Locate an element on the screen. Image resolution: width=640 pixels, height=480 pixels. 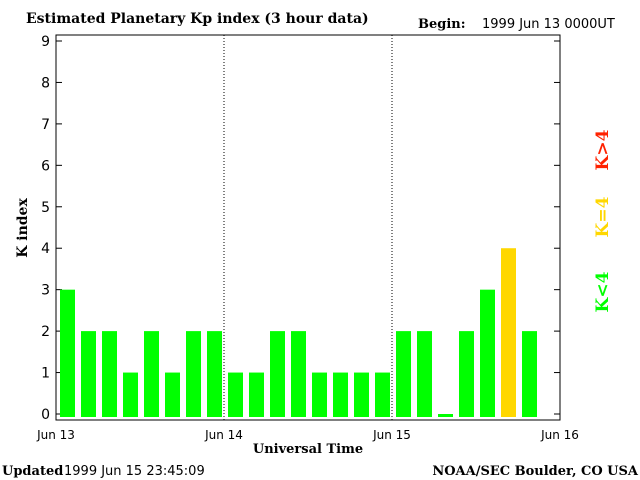
y-tick-label: 5 is located at coordinates (45, 208).